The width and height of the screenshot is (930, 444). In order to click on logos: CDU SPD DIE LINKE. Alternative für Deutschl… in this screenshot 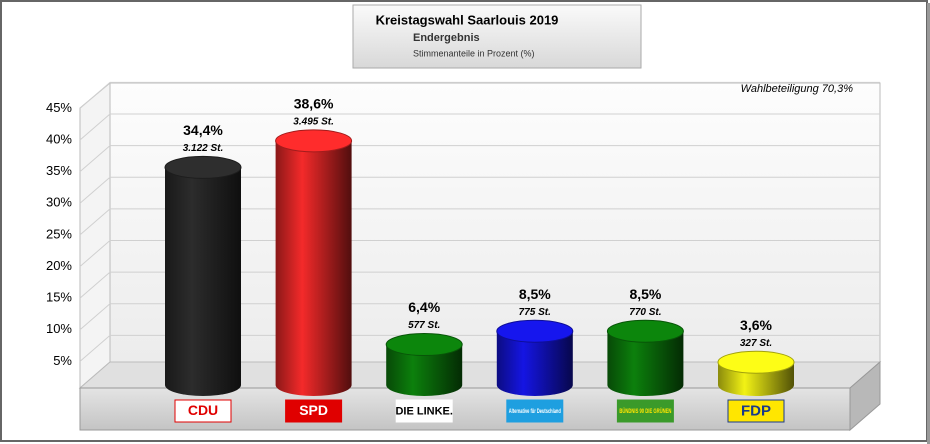, I will do `click(479, 411)`.